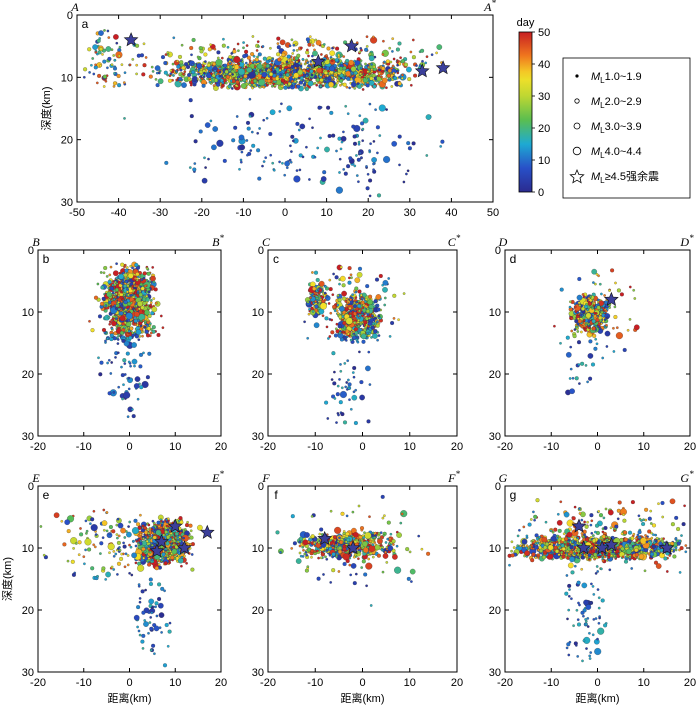 The image size is (700, 709). I want to click on profile-end-label: C*, so click(454, 241).